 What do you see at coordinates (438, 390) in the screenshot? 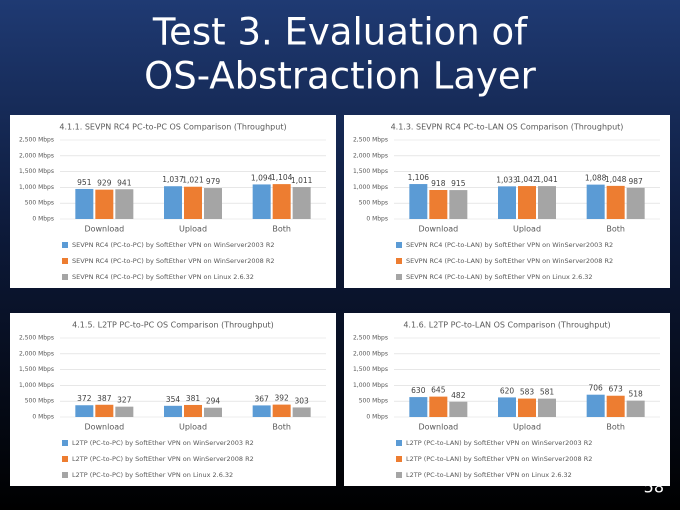
I see `data-label: 645` at bounding box center [438, 390].